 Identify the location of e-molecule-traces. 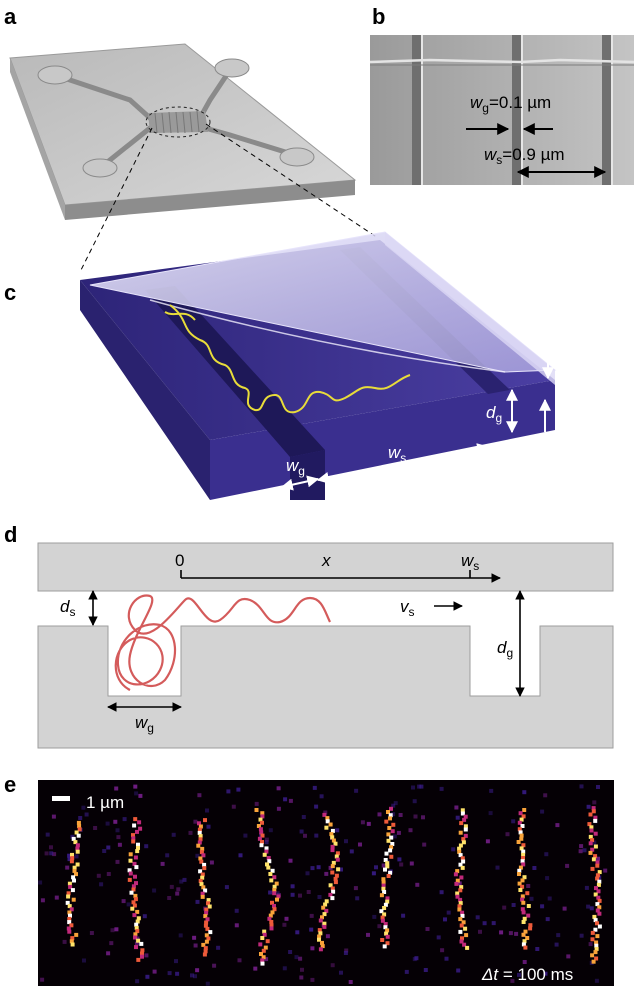
(333, 886).